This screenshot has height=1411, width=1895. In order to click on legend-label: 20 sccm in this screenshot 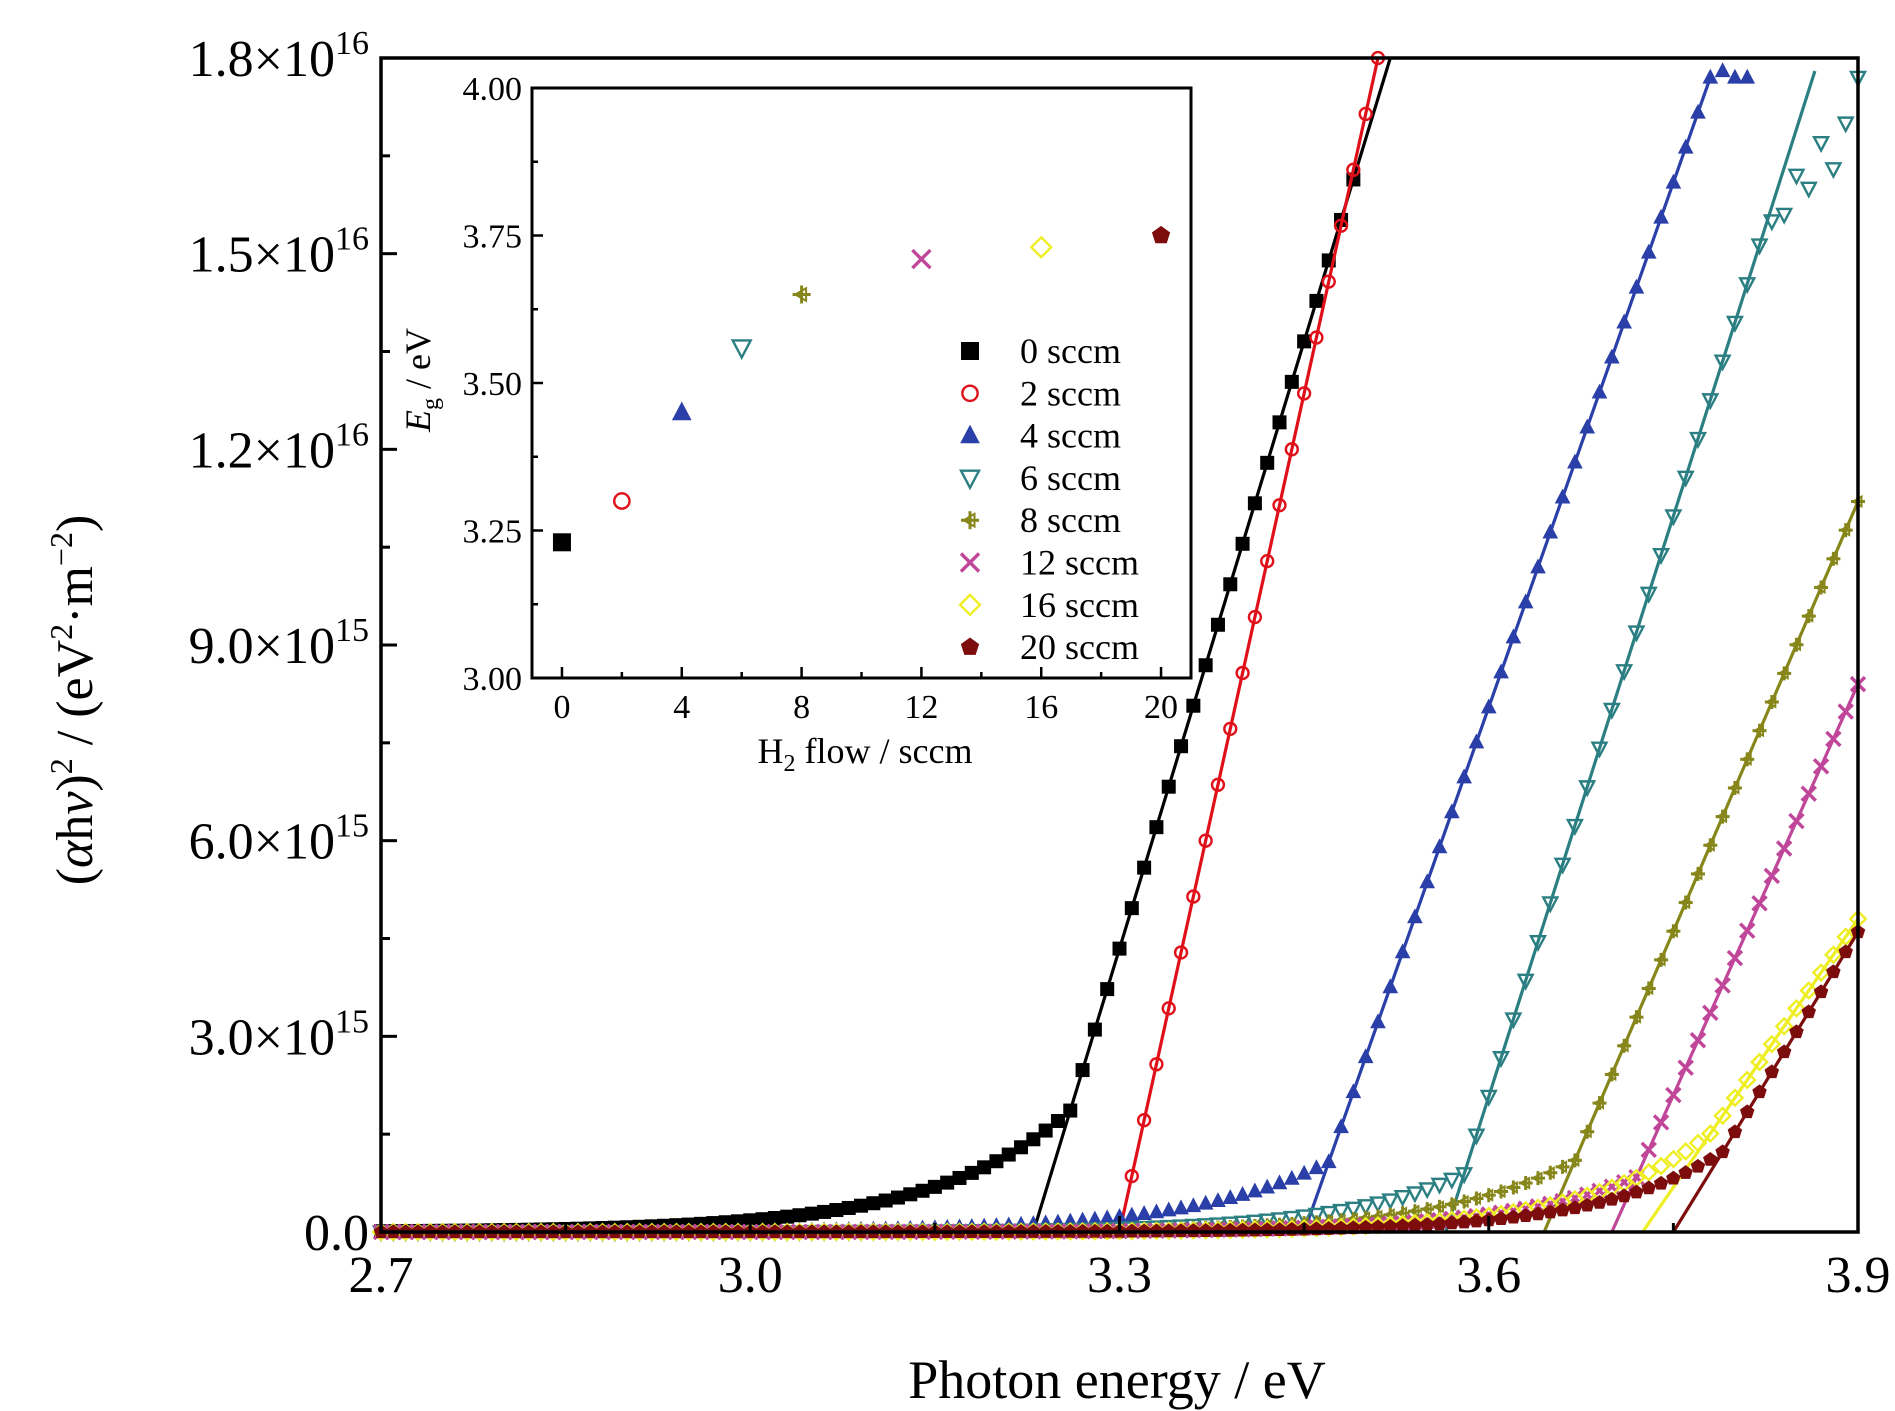, I will do `click(1079, 647)`.